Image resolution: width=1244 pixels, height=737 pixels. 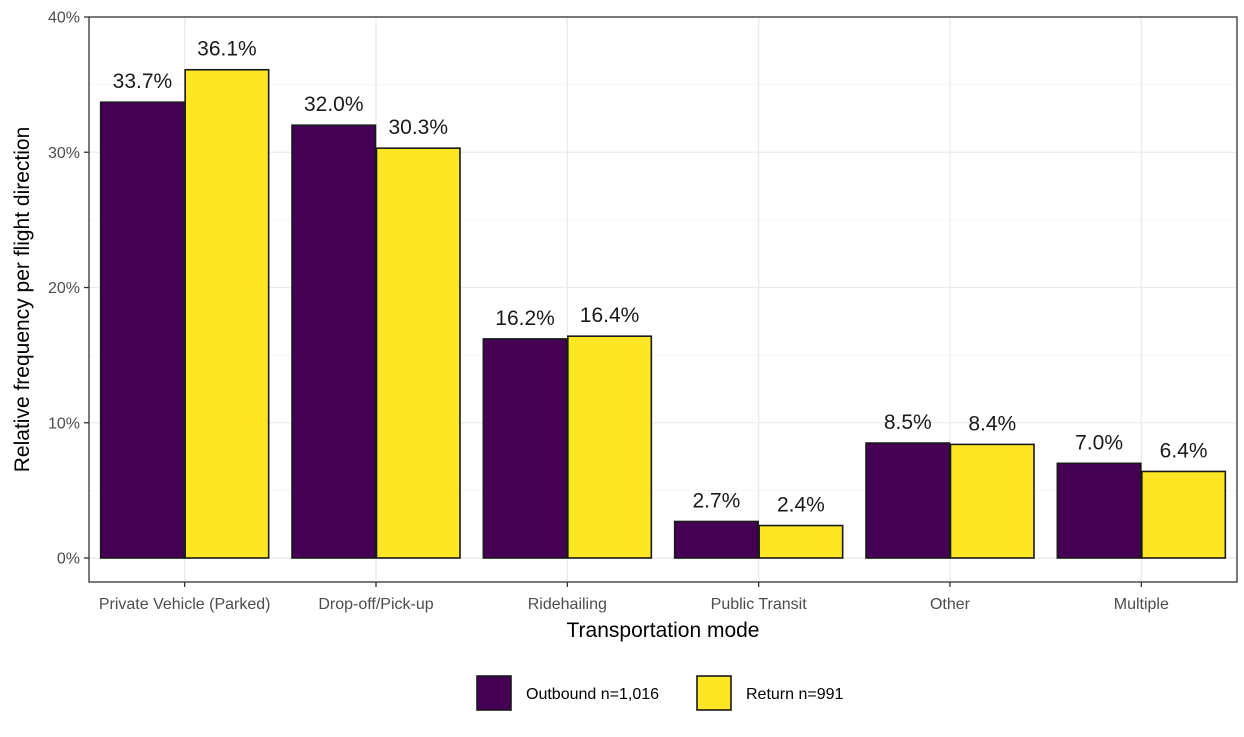 What do you see at coordinates (610, 315) in the screenshot?
I see `data-label: 16.4%` at bounding box center [610, 315].